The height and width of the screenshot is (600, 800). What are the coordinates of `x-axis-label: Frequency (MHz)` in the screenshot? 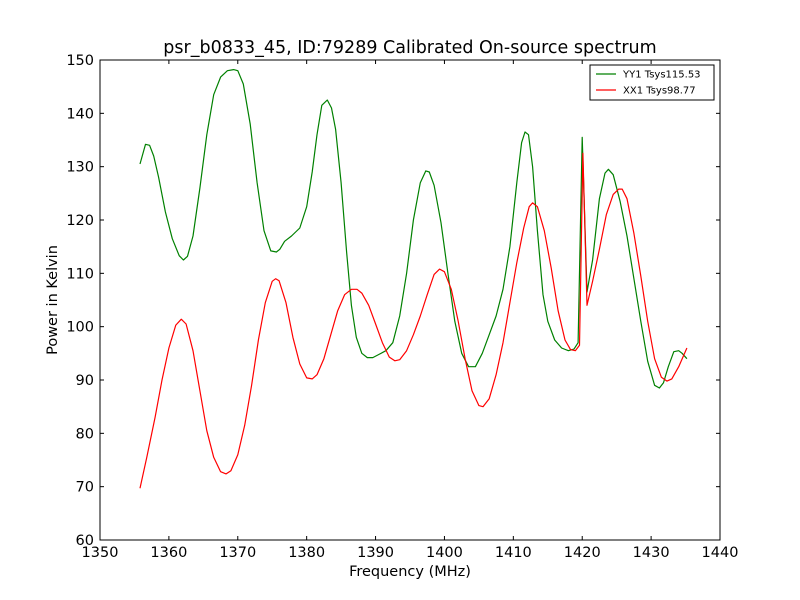 It's located at (410, 572).